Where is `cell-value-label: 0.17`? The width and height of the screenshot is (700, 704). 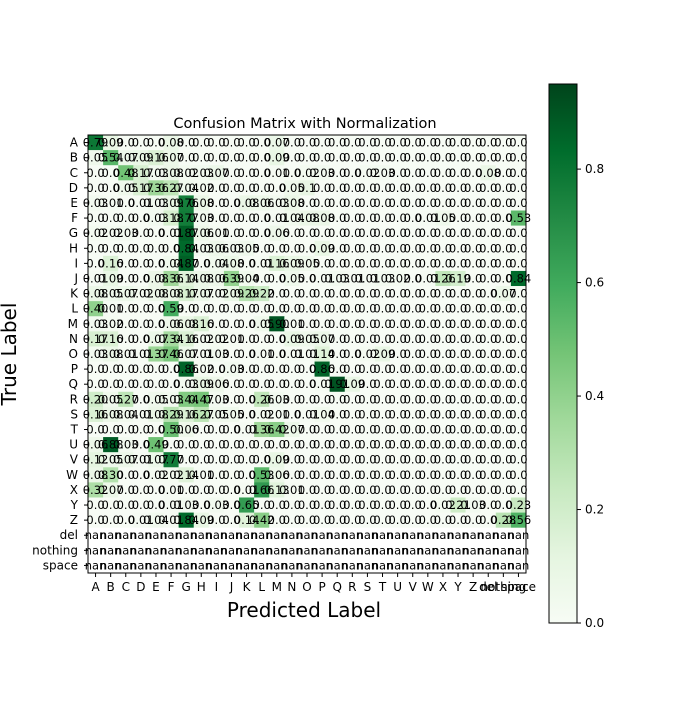
cell-value-label: 0.17 is located at coordinates (141, 188).